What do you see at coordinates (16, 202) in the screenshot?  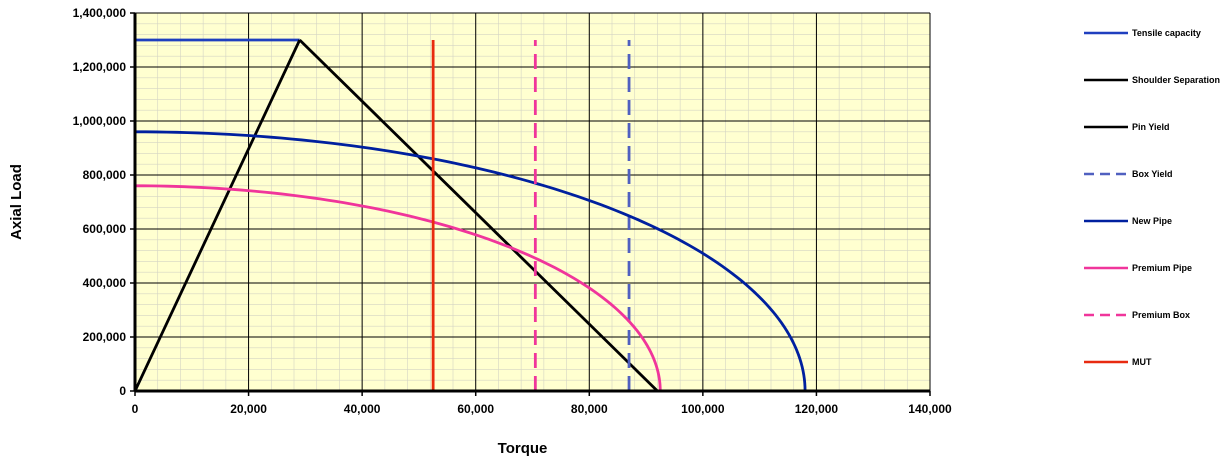 I see `y-axis-title: Axial Load` at bounding box center [16, 202].